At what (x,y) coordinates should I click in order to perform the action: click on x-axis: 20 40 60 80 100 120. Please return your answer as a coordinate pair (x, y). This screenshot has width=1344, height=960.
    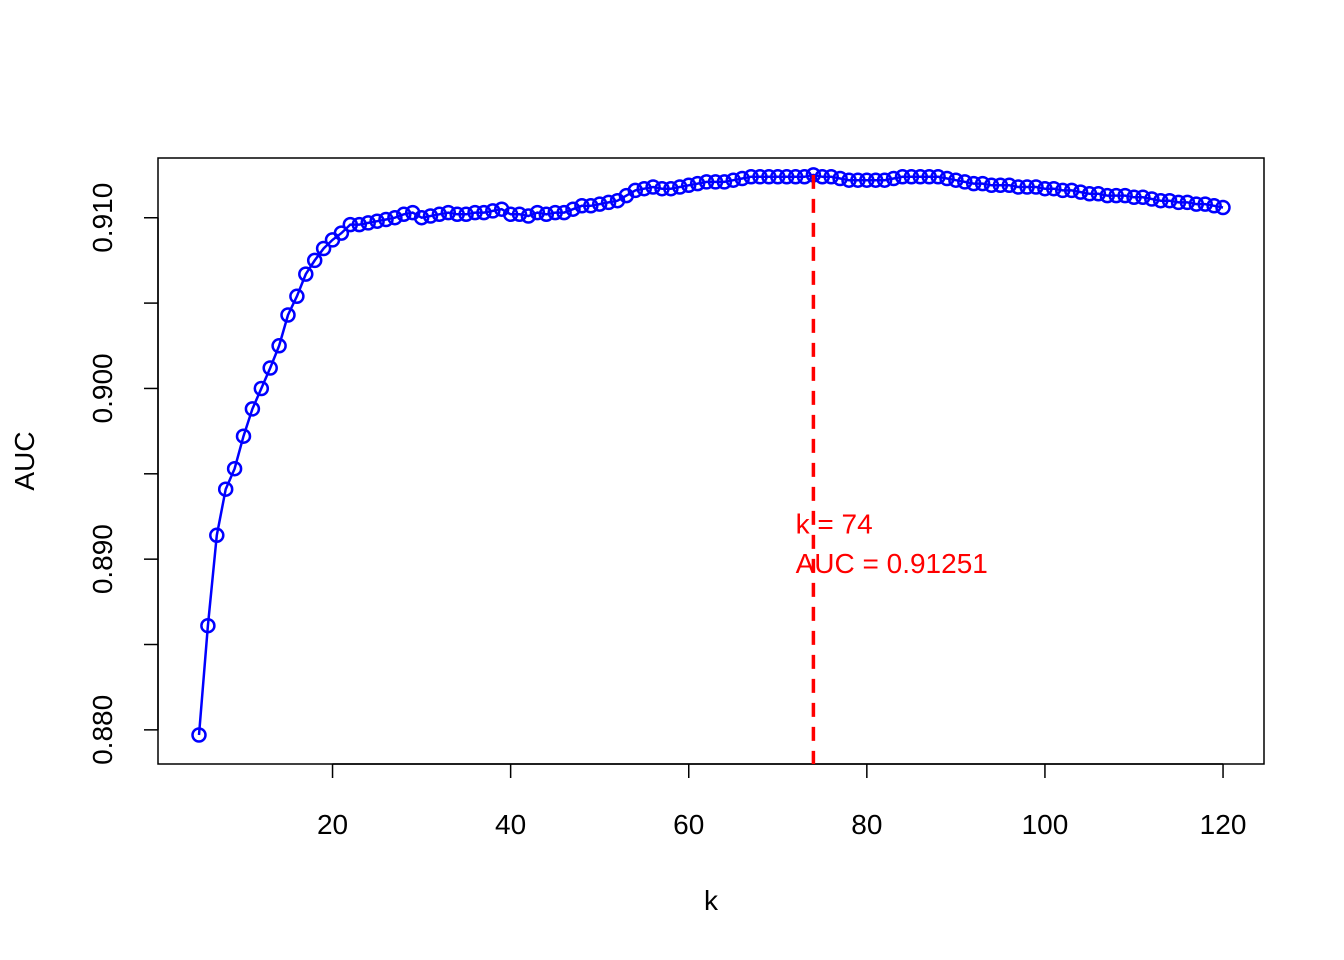
    Looking at the image, I should click on (782, 801).